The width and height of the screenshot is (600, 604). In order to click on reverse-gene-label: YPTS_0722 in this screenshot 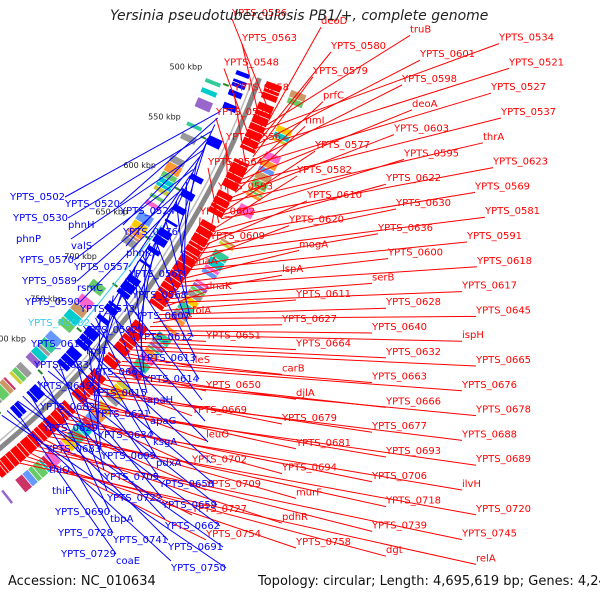, I will do `click(134, 498)`.